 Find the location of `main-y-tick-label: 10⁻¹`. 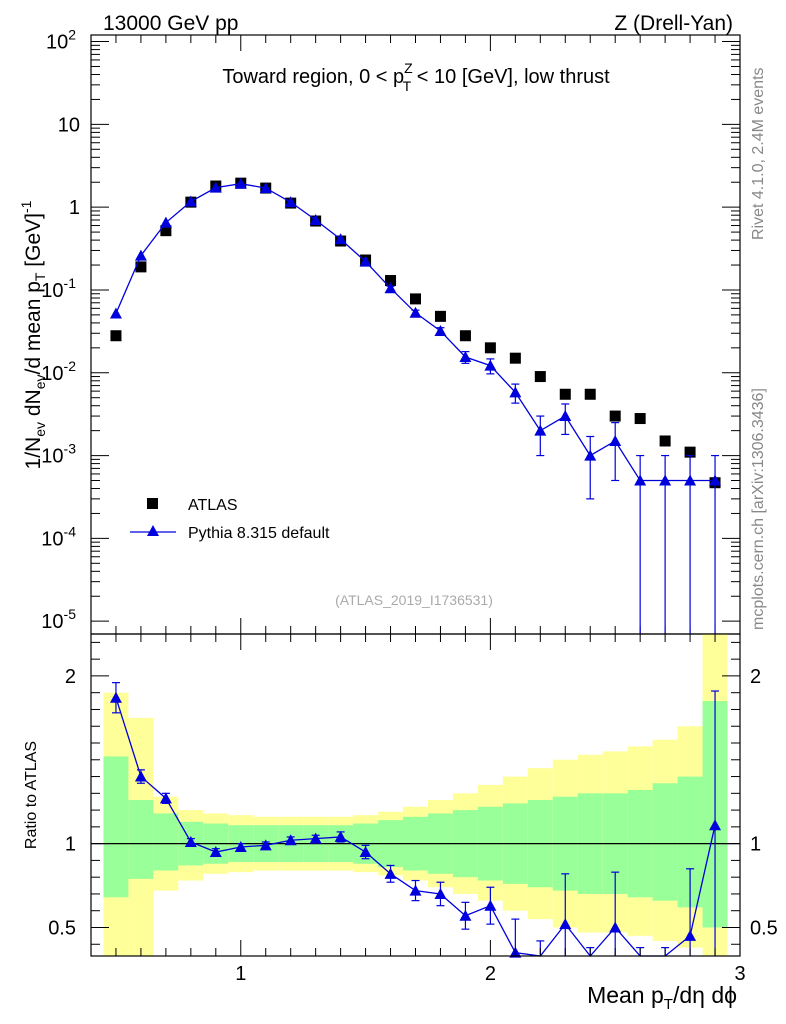

main-y-tick-label: 10⁻¹ is located at coordinates (58, 288).